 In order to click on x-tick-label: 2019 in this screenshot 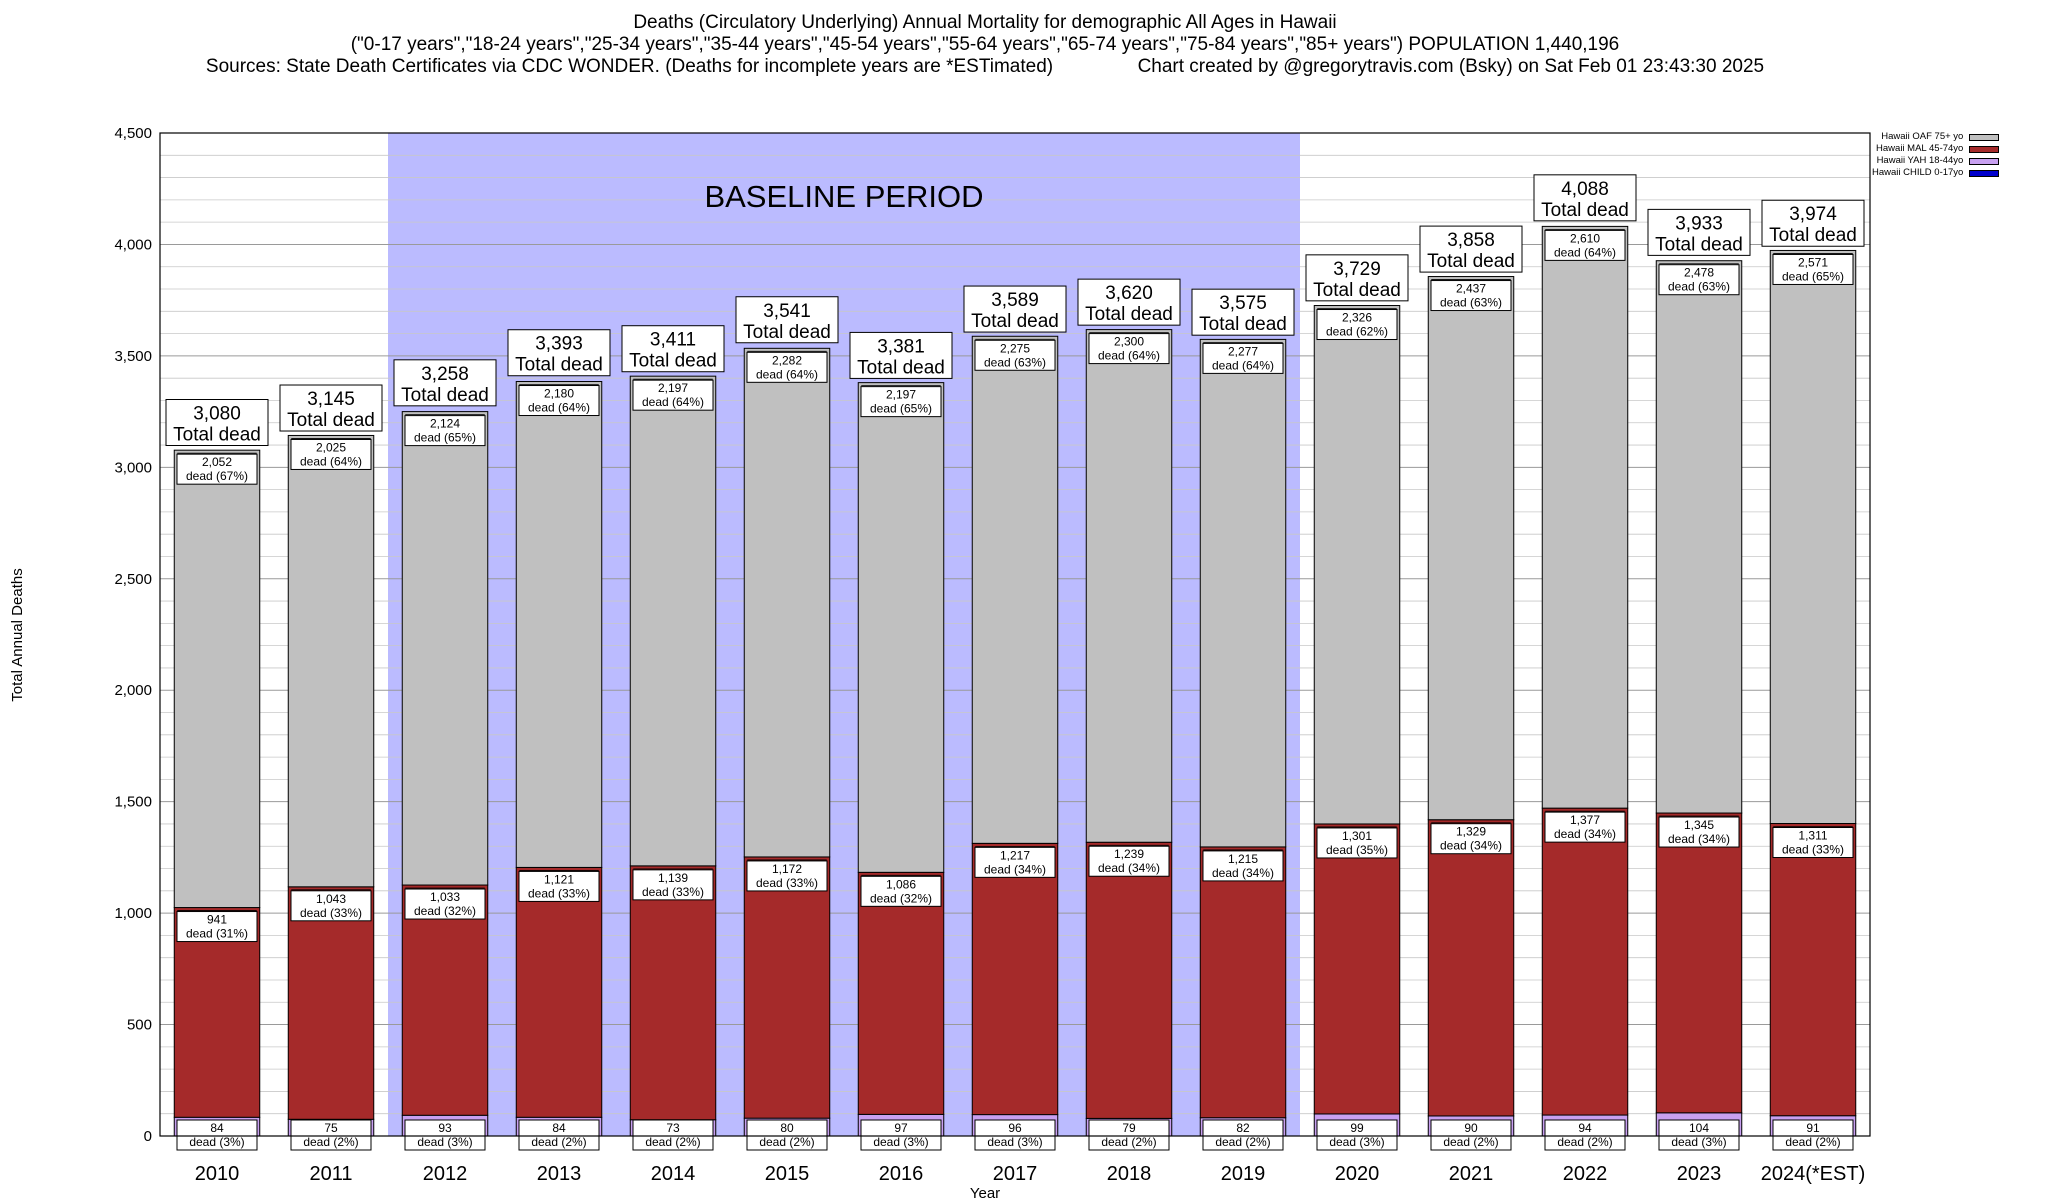, I will do `click(1243, 1174)`.